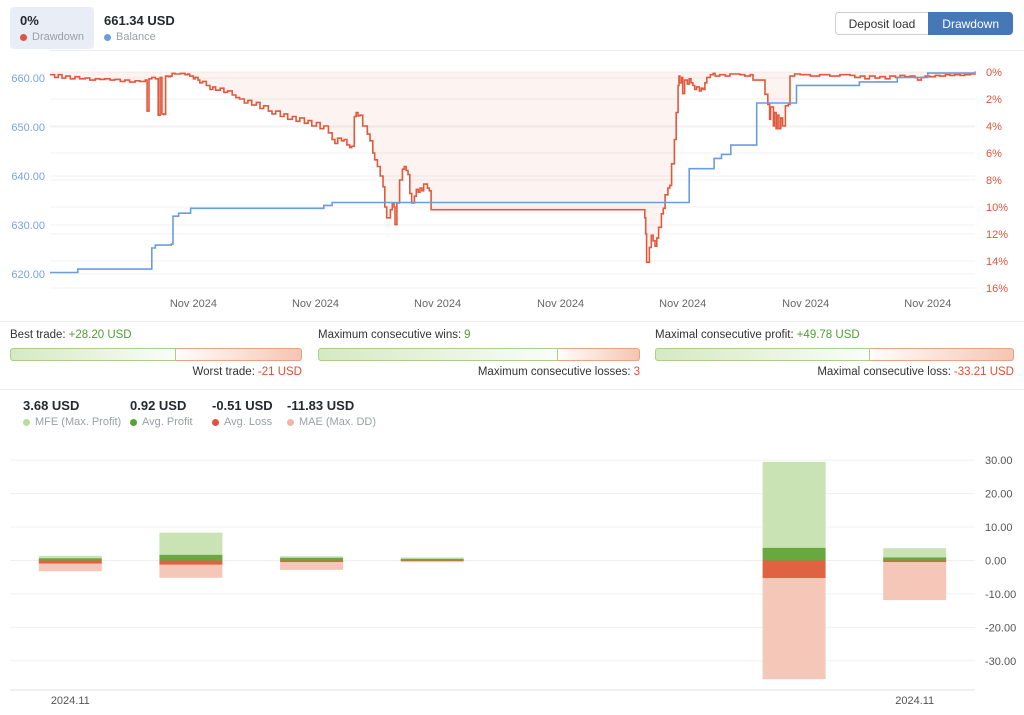 The height and width of the screenshot is (715, 1024). I want to click on y-axis-labels: 30.00 20.00 10.00 0.00 -10.00 -20.00 -30.00, so click(1000, 561).